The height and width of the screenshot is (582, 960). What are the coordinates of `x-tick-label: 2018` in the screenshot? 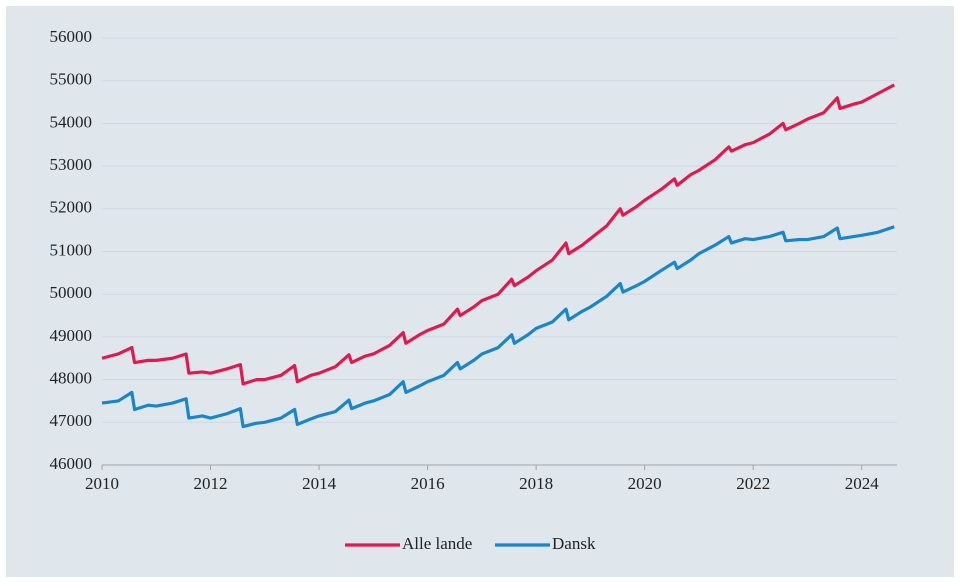 It's located at (536, 483).